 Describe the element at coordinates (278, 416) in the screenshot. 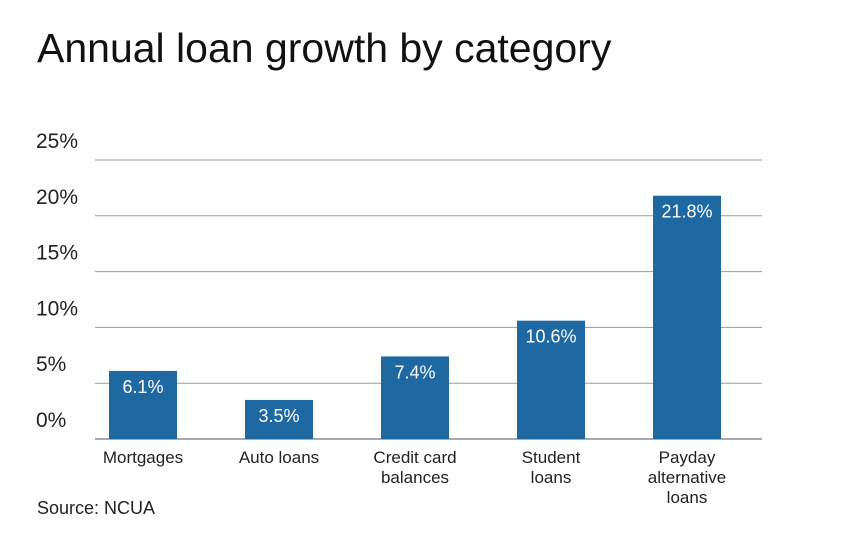

I see `value-label: 3.5%` at that location.